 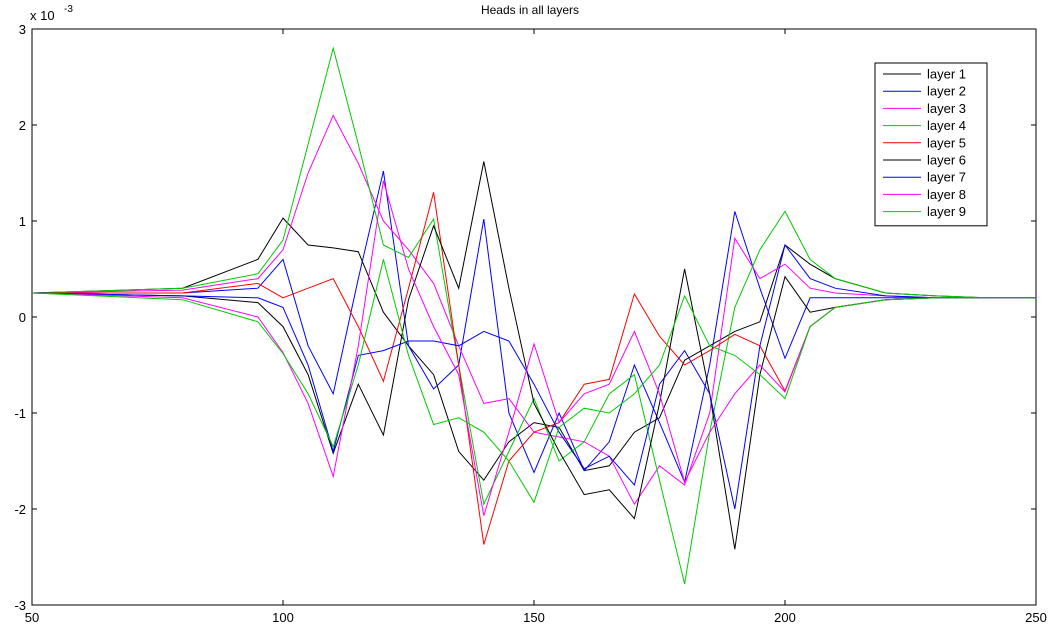 I want to click on y-tick-label: 0, so click(x=22, y=317).